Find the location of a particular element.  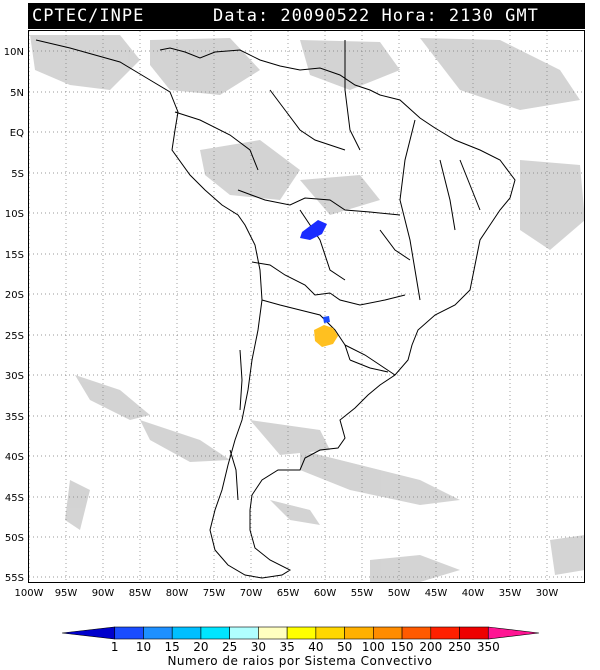

colorbar-tick-label: 1 is located at coordinates (115, 647).